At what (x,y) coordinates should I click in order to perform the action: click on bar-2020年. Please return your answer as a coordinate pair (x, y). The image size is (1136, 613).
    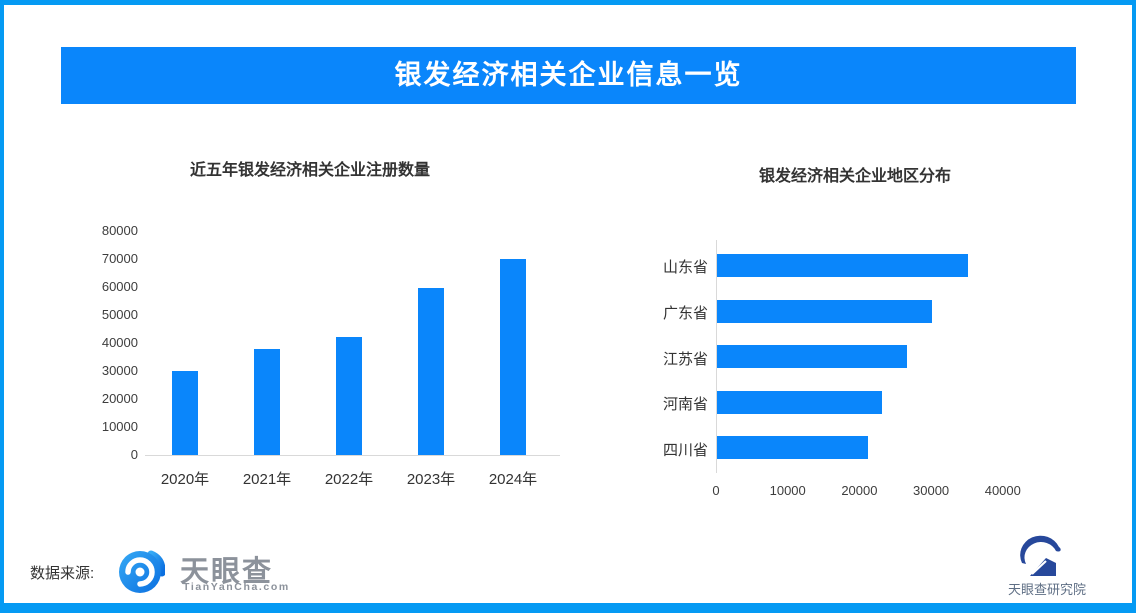
    Looking at the image, I should click on (185, 413).